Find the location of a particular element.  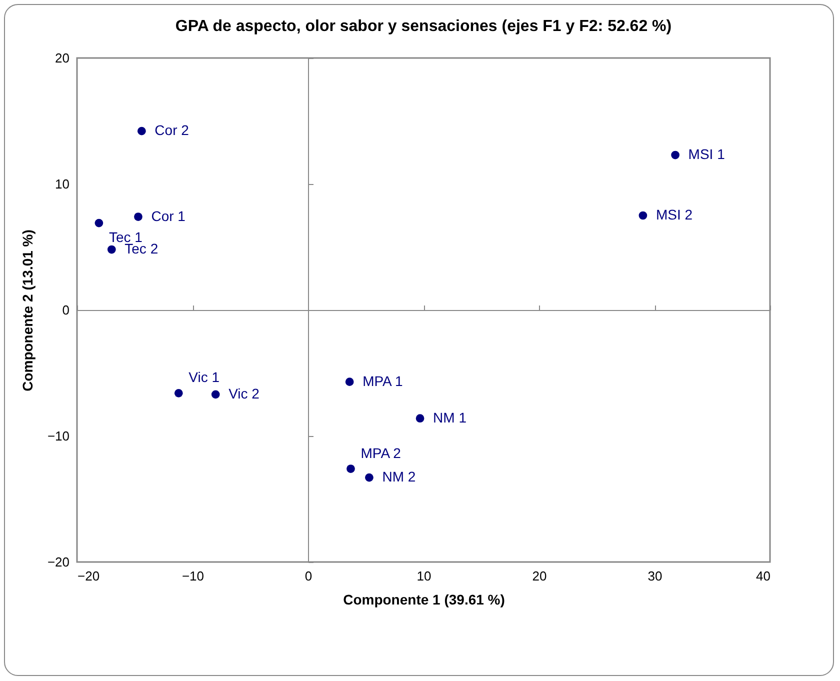

data-label: Cor 2 is located at coordinates (172, 130).